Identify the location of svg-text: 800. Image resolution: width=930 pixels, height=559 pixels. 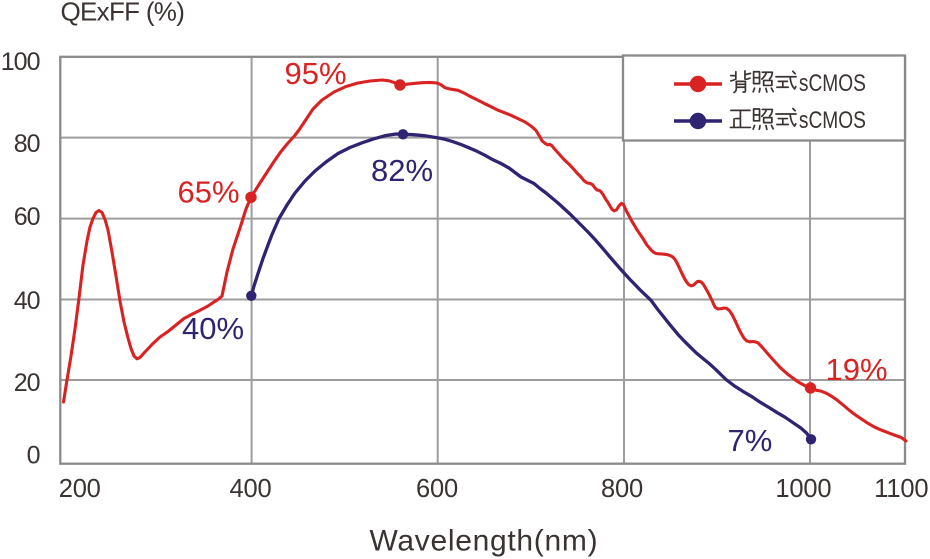
(622, 489).